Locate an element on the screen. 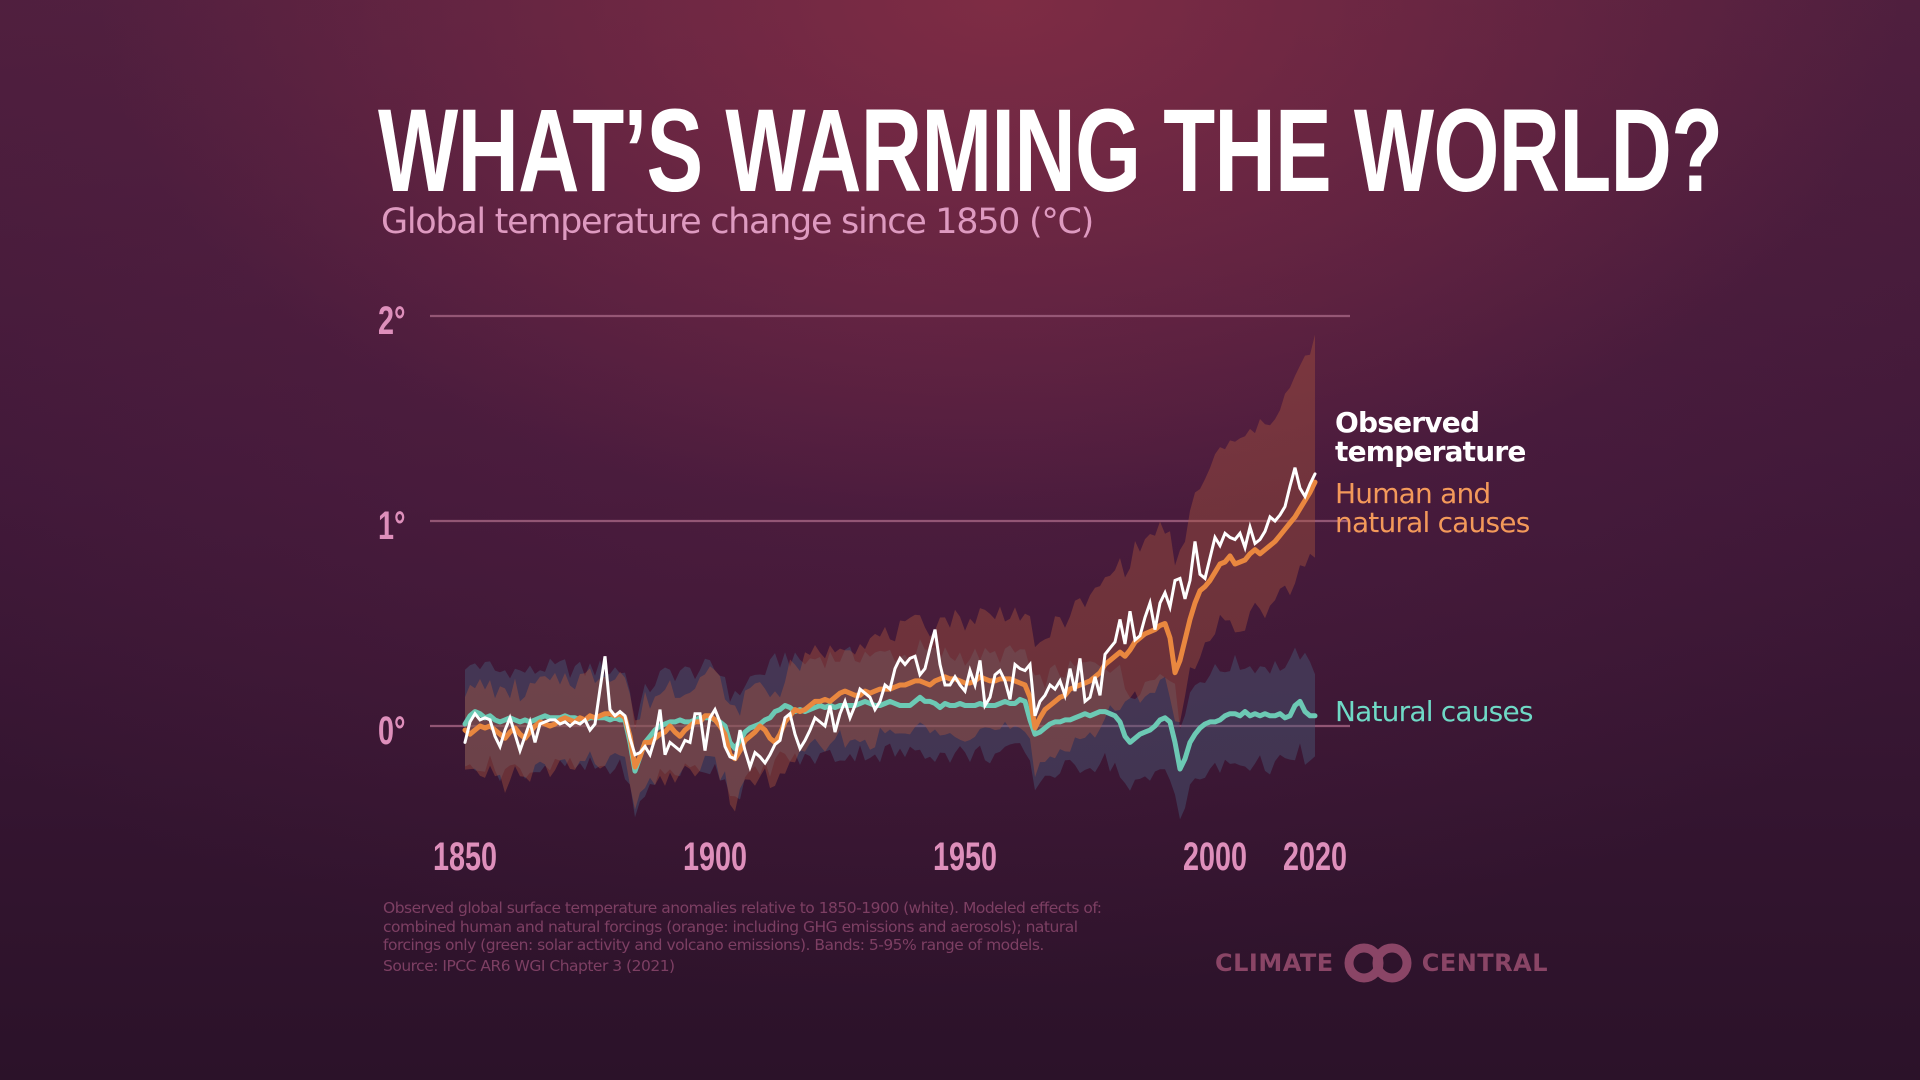  climate-central-logo: CLIMATE CENTRAL is located at coordinates (1381, 963).